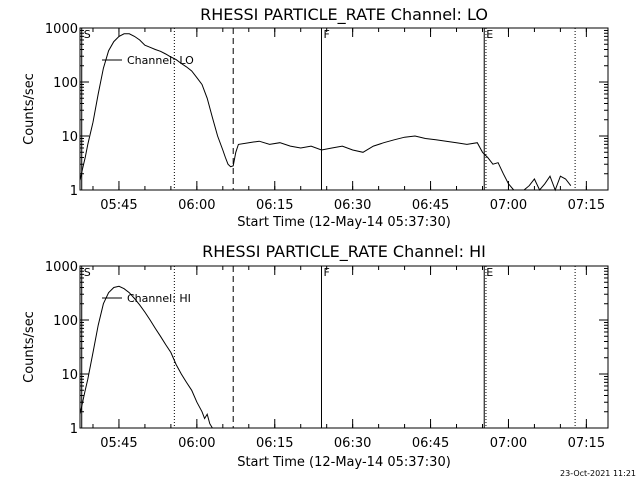 Image resolution: width=640 pixels, height=485 pixels. Describe the element at coordinates (598, 473) in the screenshot. I see `footer-date: 23-Oct-2021 11:21` at that location.